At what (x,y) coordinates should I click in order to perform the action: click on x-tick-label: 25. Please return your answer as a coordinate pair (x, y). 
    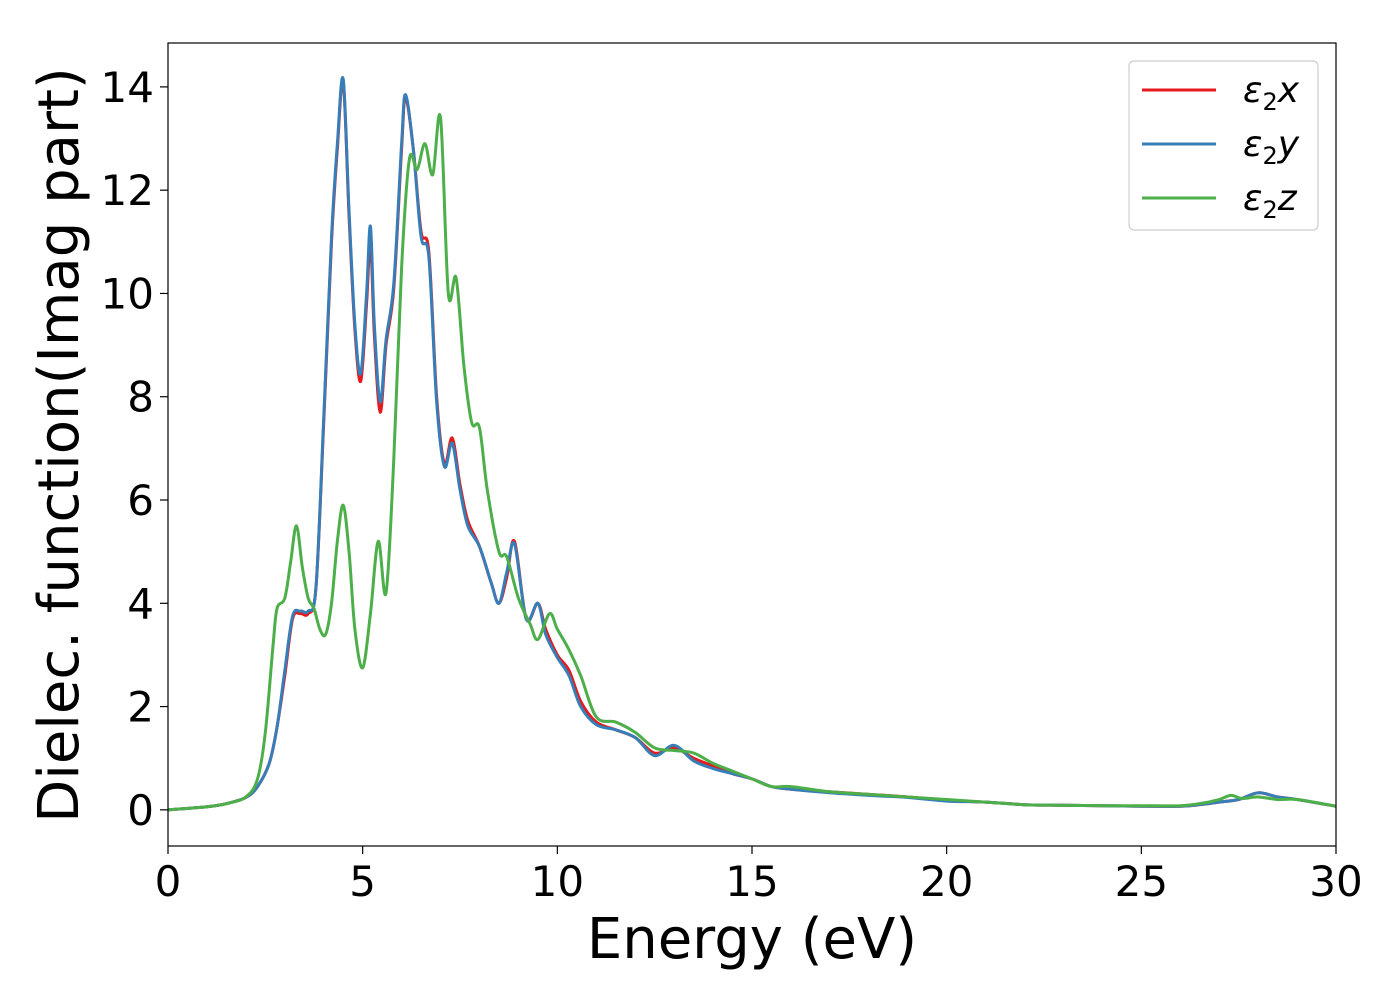
    Looking at the image, I should click on (1141, 881).